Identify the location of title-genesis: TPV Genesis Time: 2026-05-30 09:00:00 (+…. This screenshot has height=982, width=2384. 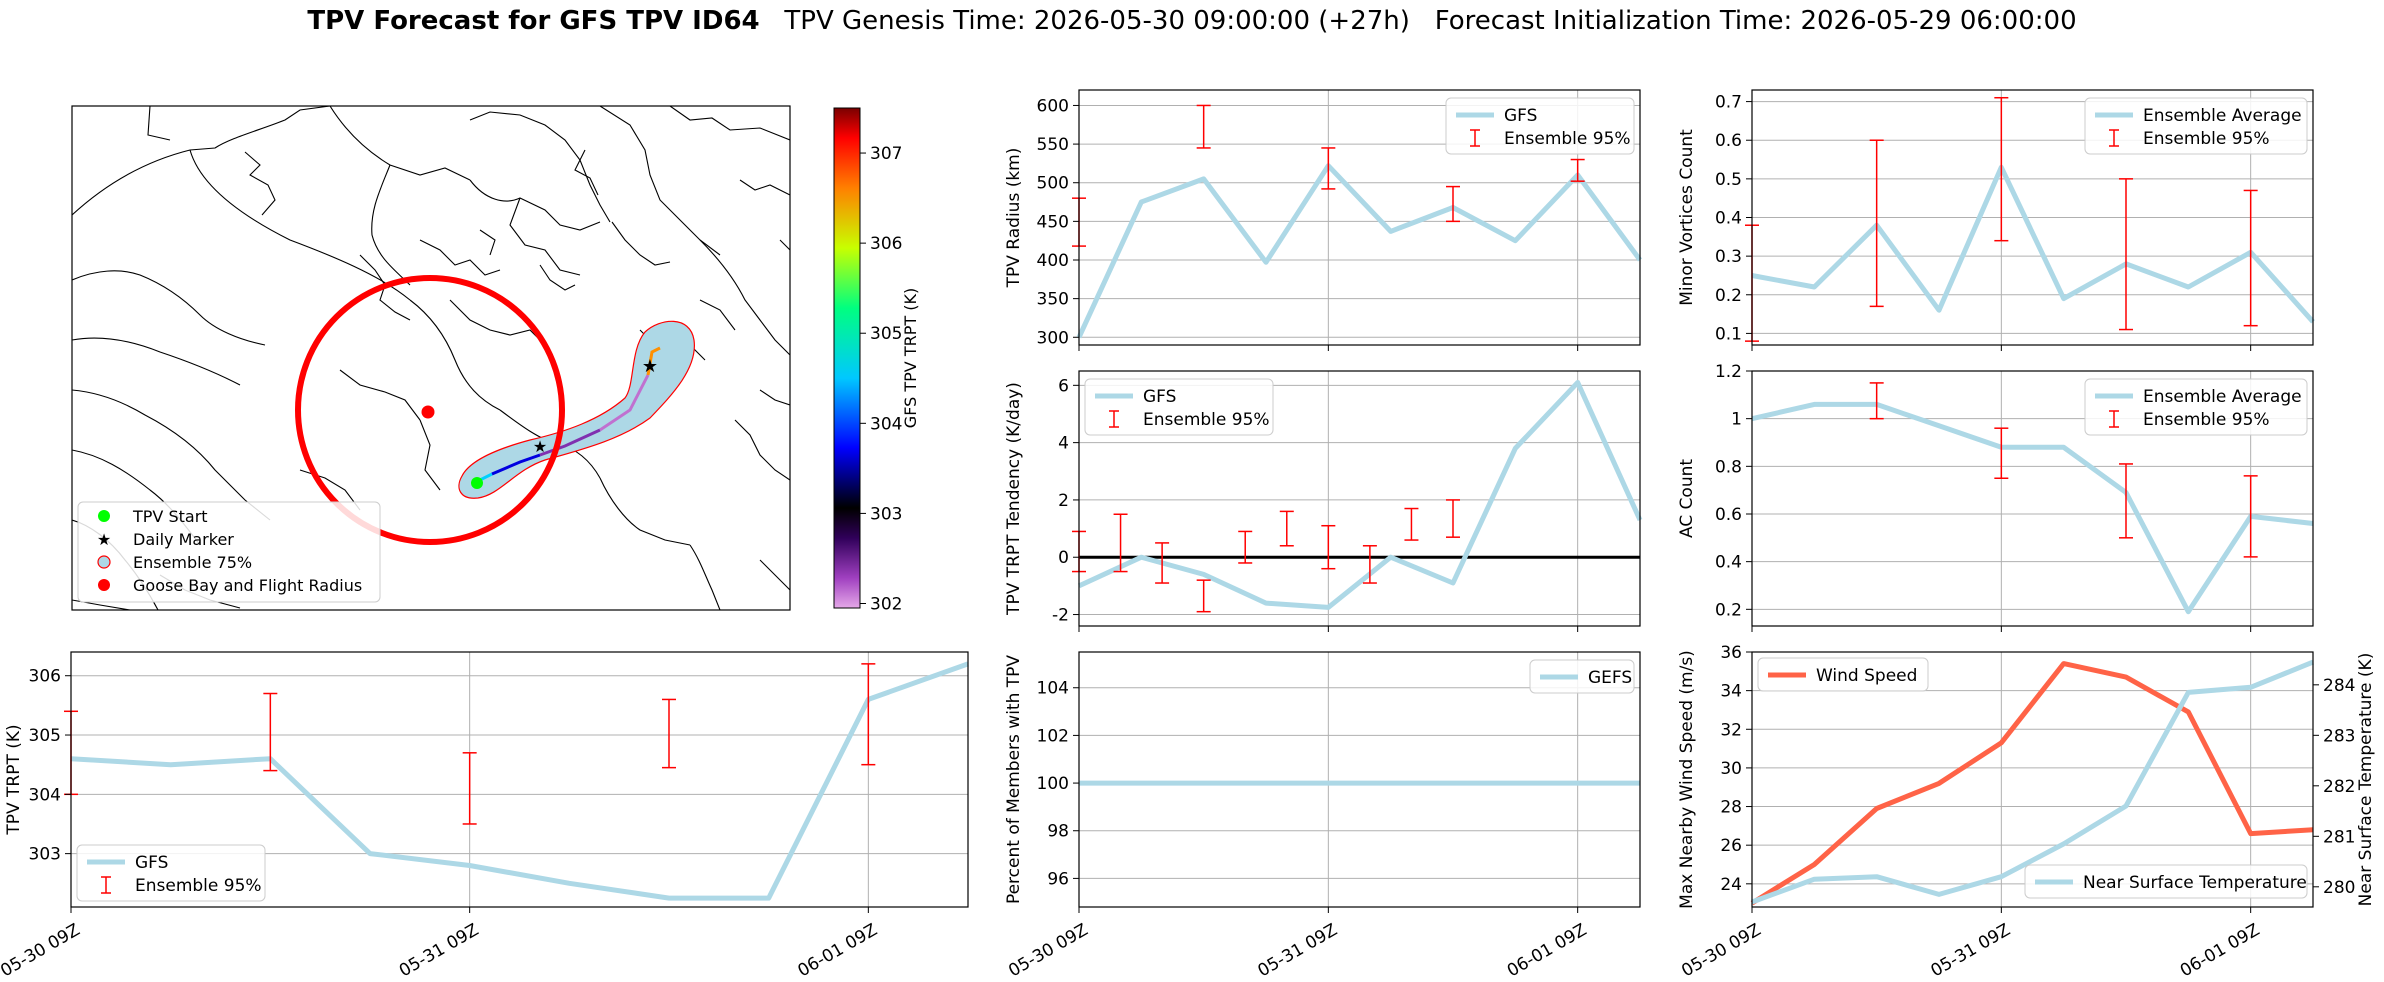
(1097, 21).